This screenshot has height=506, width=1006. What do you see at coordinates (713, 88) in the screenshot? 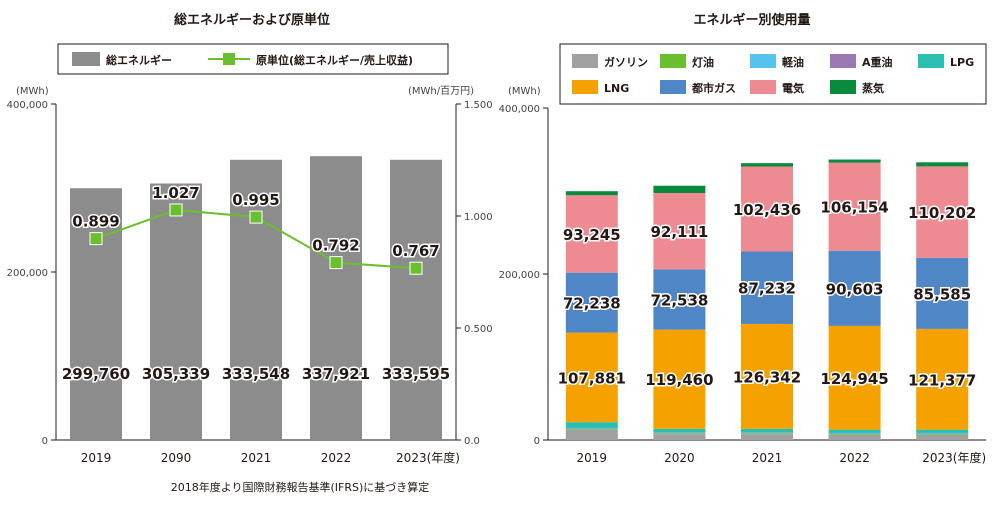
I see `legend-label: 都市ガス` at bounding box center [713, 88].